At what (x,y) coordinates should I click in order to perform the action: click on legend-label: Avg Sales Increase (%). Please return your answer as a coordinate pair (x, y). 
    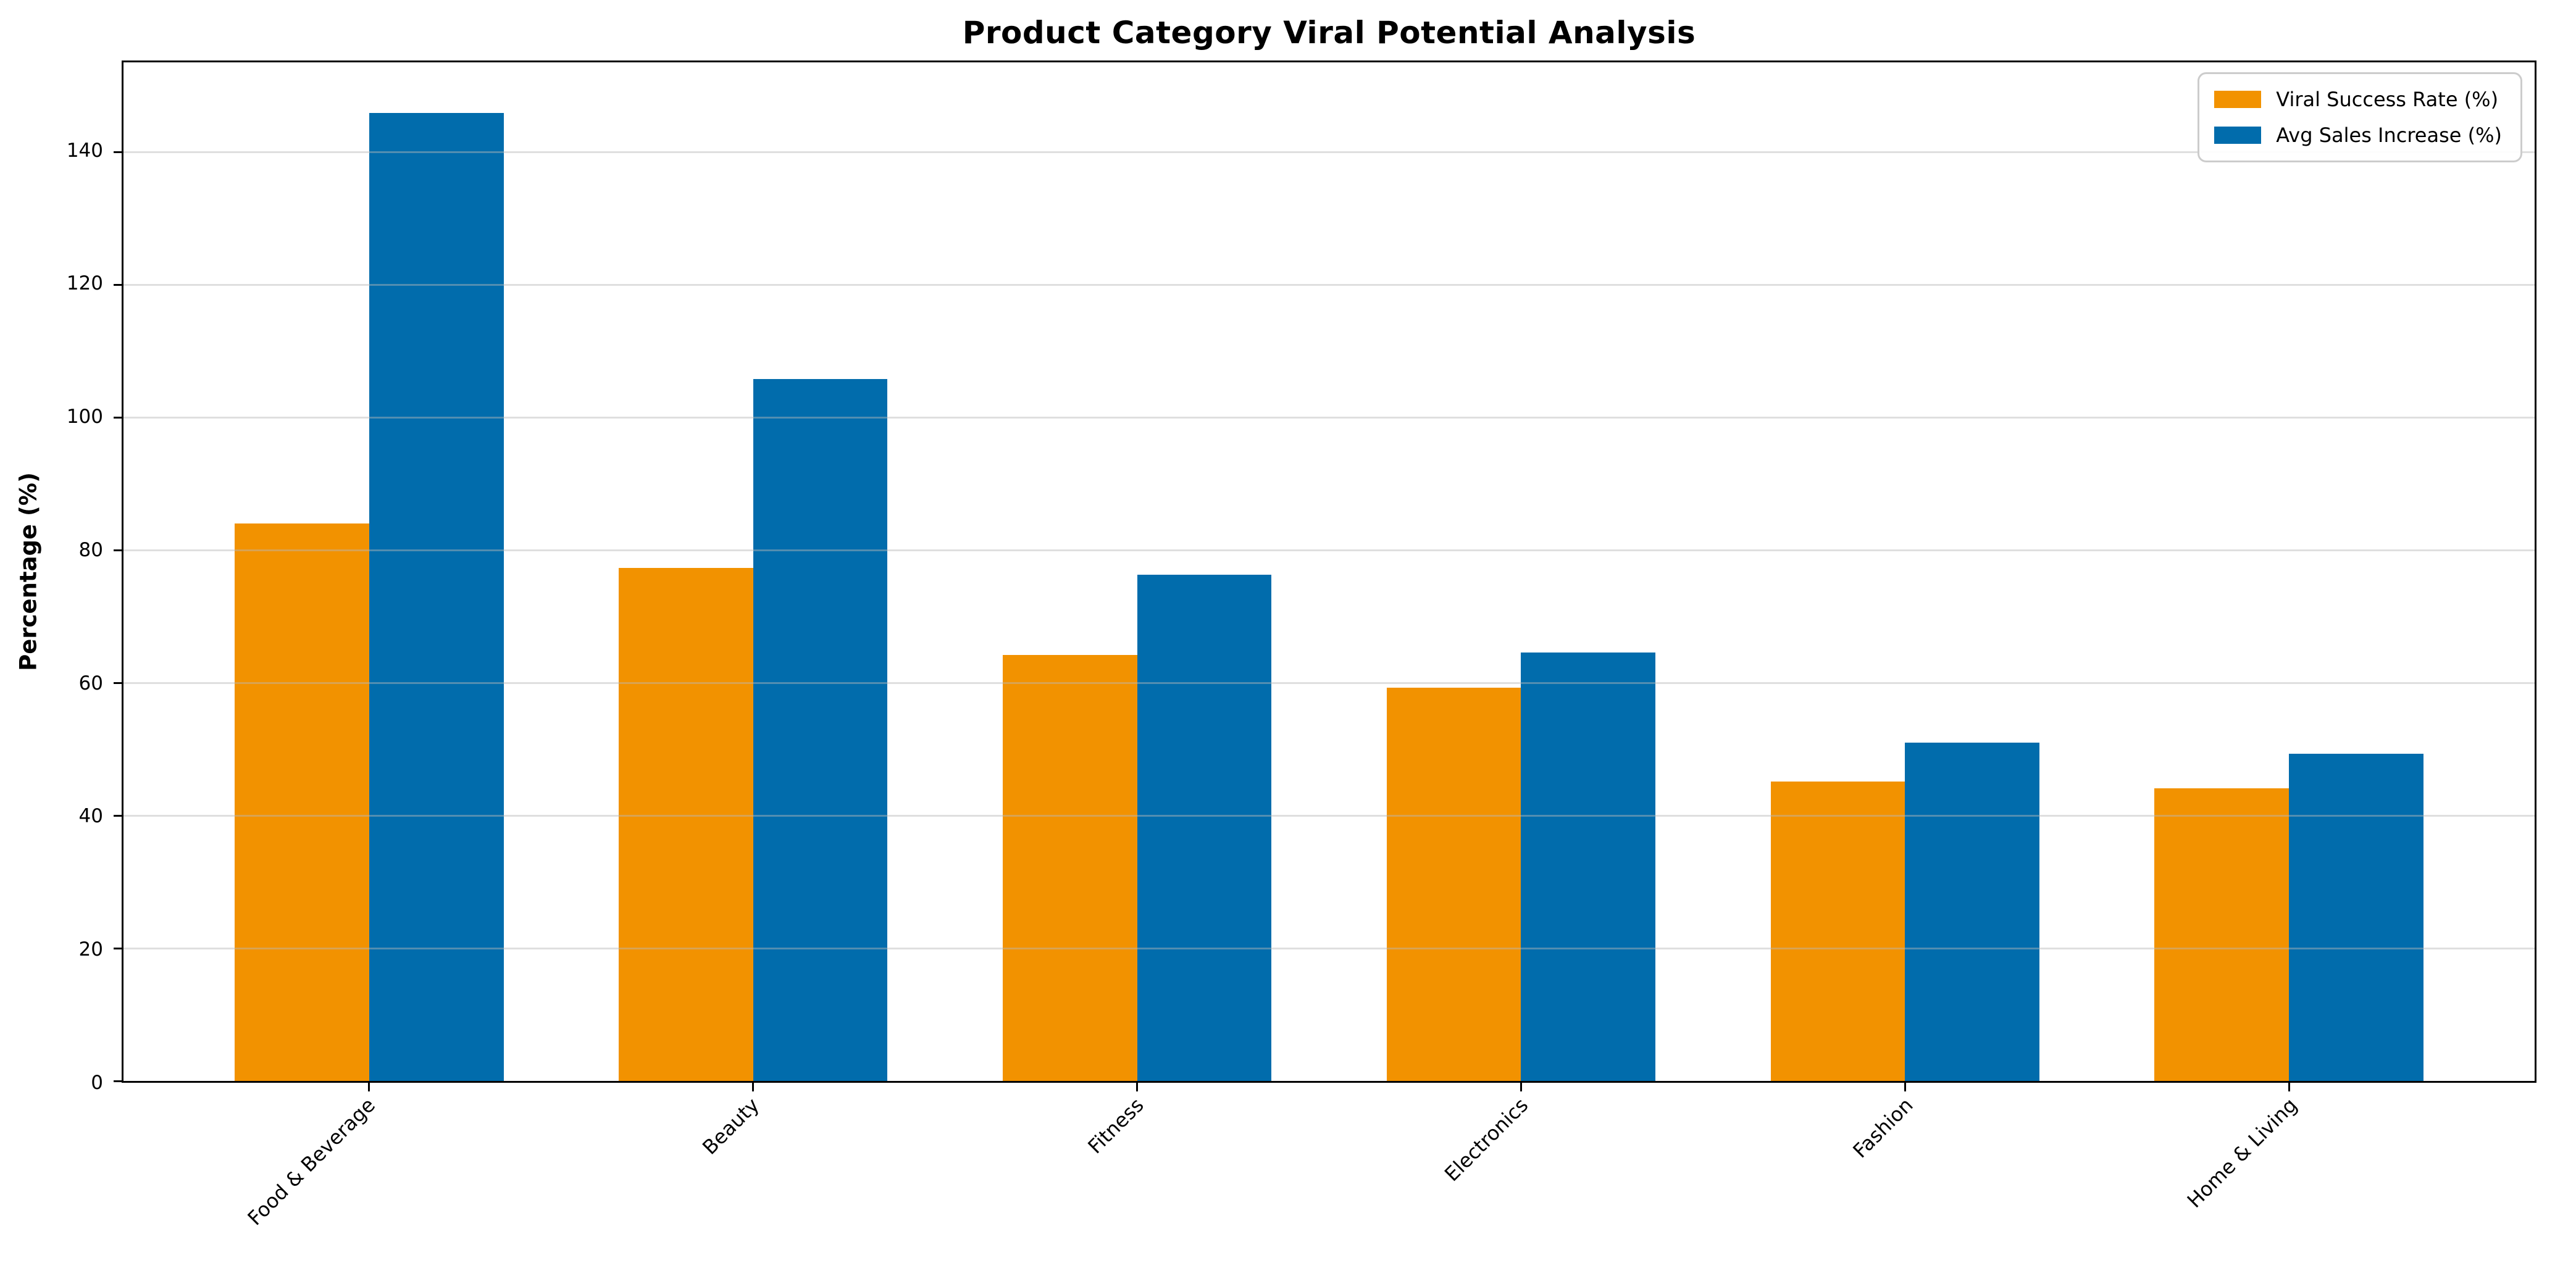
    Looking at the image, I should click on (2389, 135).